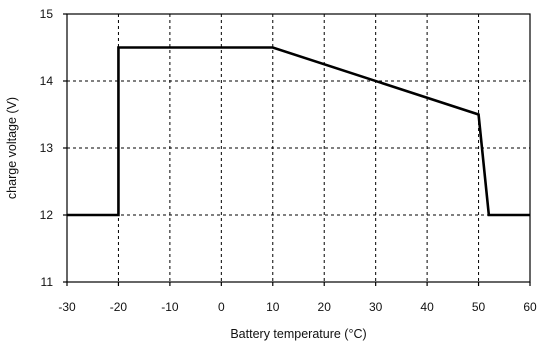 The image size is (539, 343). Describe the element at coordinates (67, 307) in the screenshot. I see `x-tick-label--30: -30` at that location.